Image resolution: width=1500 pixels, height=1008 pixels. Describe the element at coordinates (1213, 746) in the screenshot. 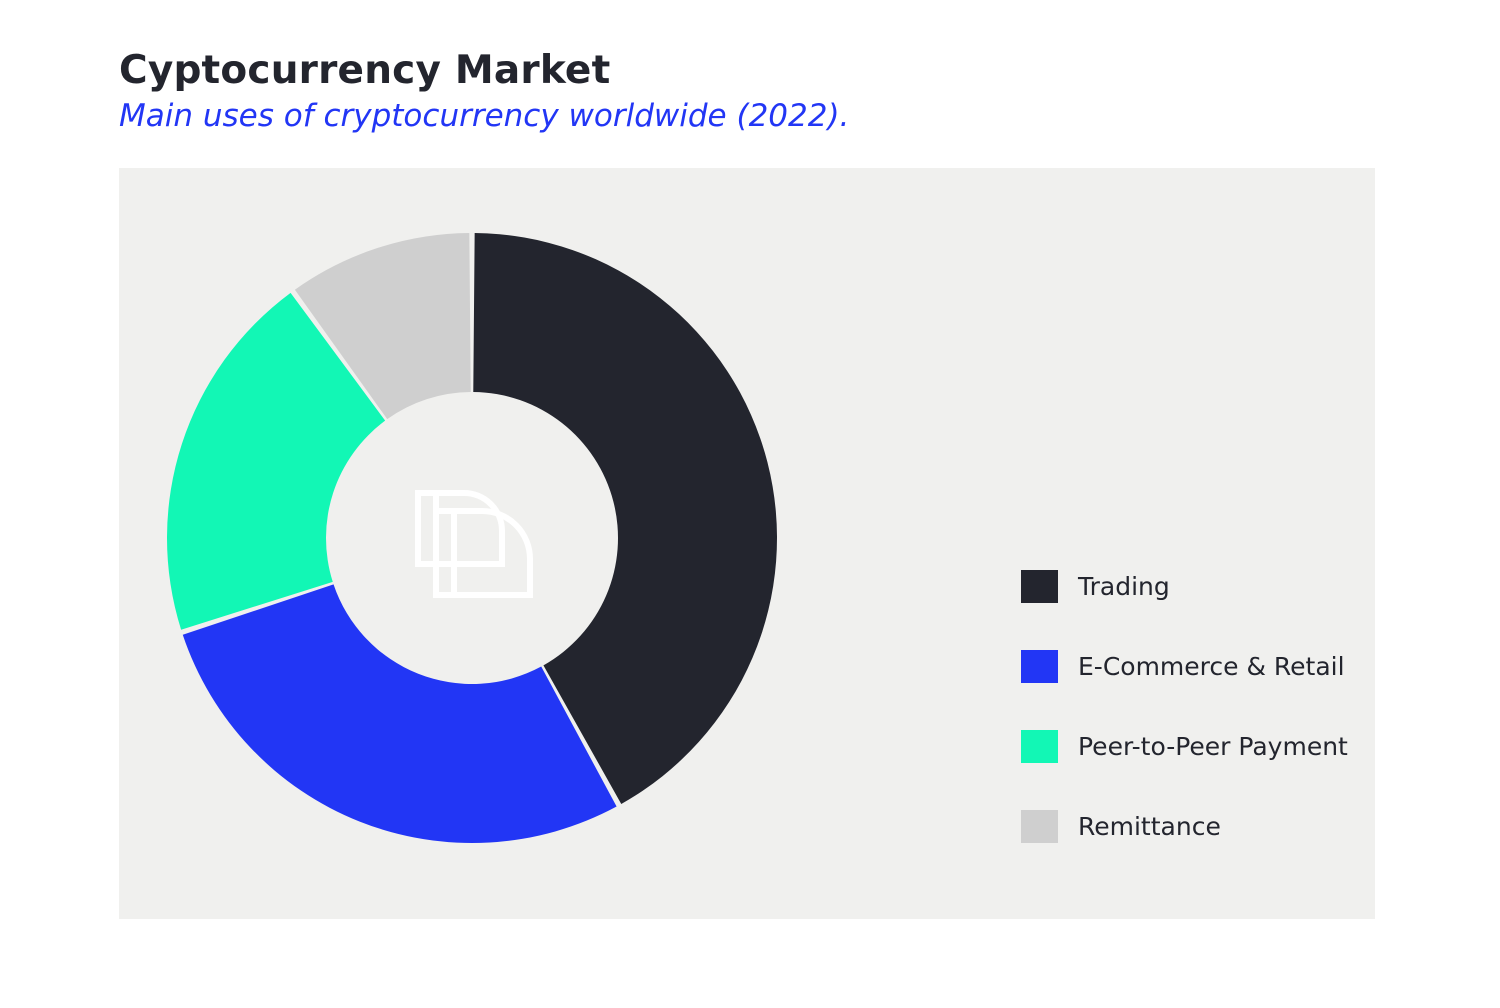

I see `legend-label: Peer-to-Peer Payment` at that location.